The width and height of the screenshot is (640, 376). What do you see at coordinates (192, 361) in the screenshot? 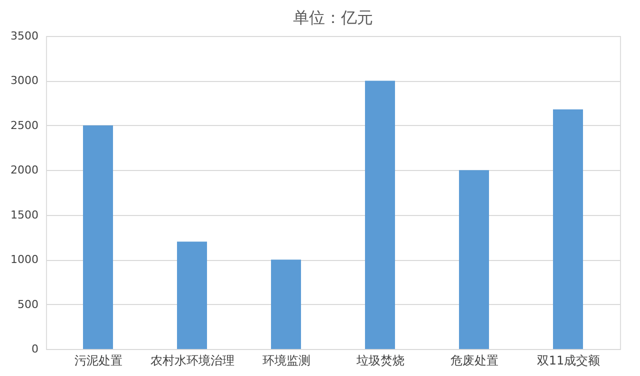
I see `x-tick-label: 农村水环境治理` at bounding box center [192, 361].